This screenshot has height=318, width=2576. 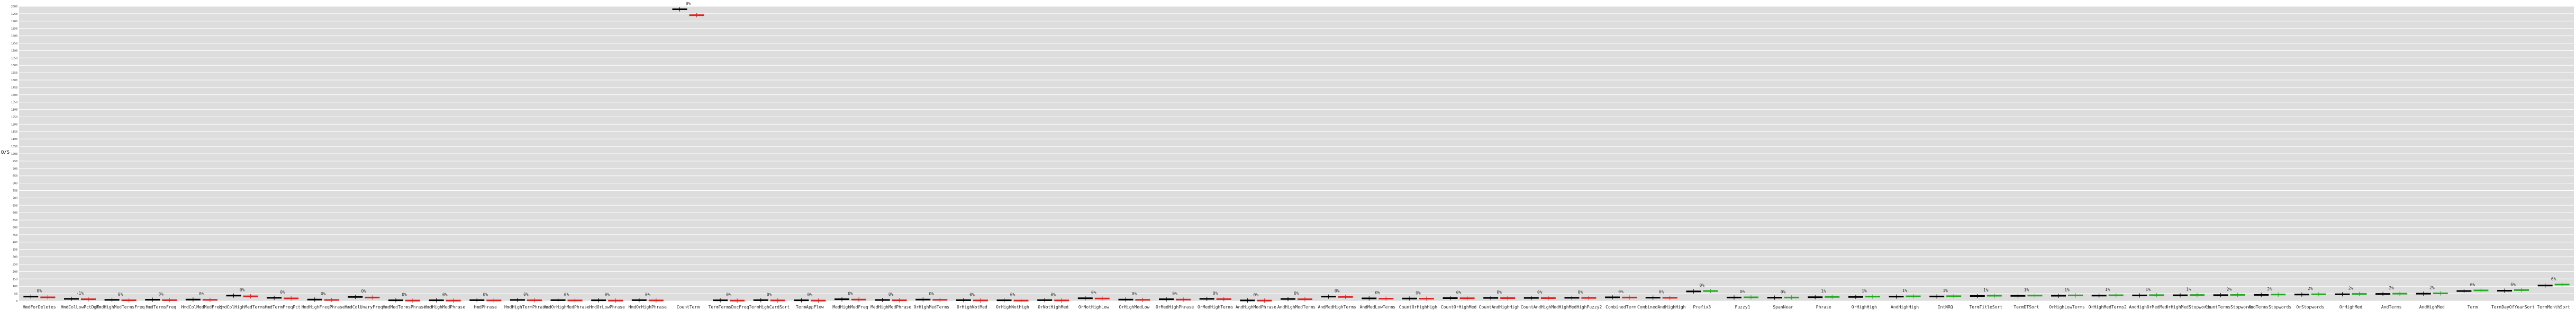 What do you see at coordinates (1134, 308) in the screenshot?
I see `x-tick-label: OrHighMedLow` at bounding box center [1134, 308].